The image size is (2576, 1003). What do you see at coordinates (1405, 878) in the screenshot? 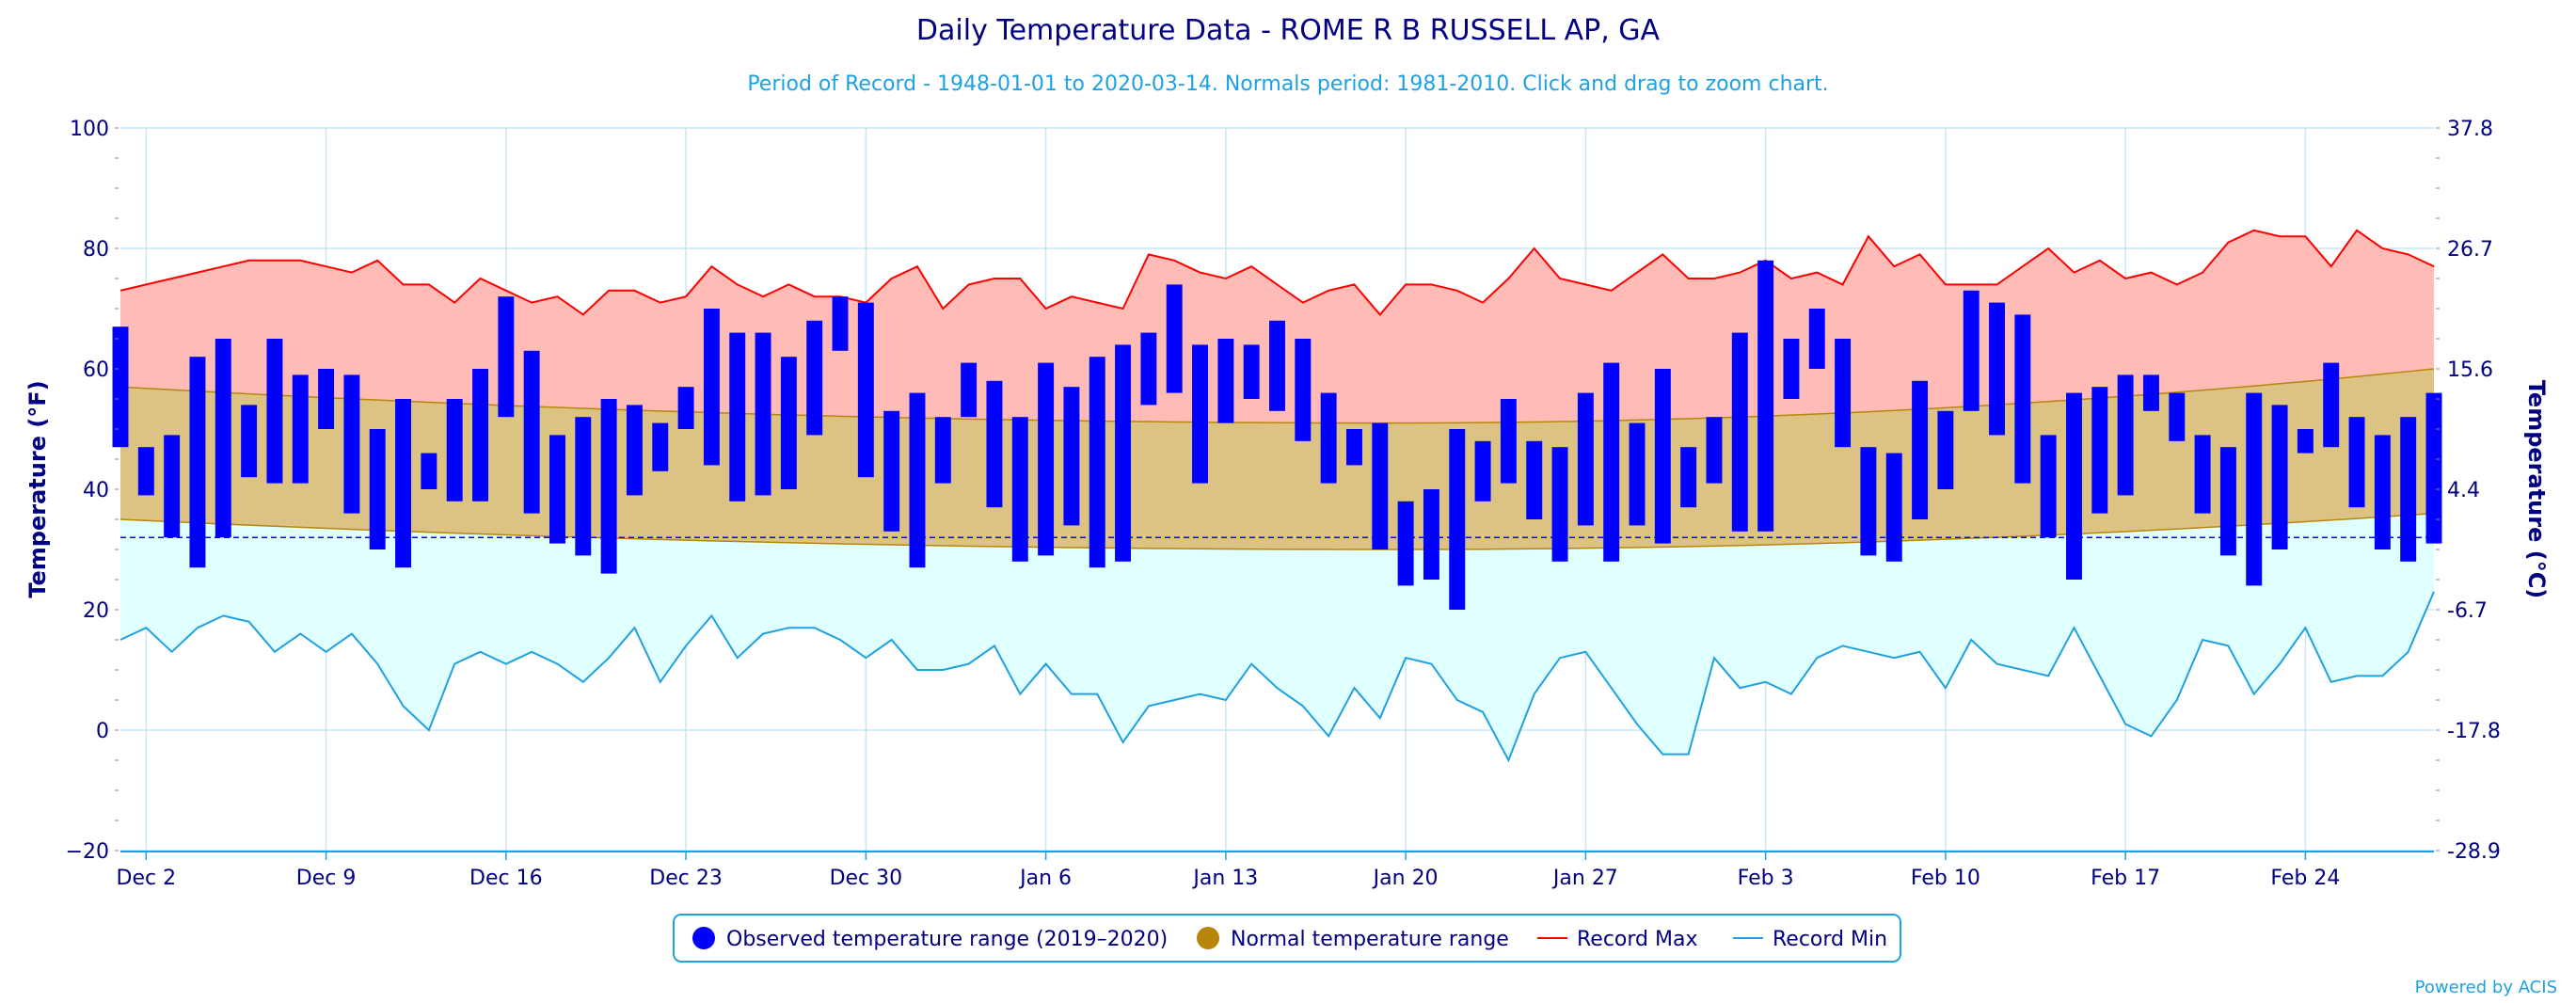
I see `x-tick-label: Jan 20` at bounding box center [1405, 878].